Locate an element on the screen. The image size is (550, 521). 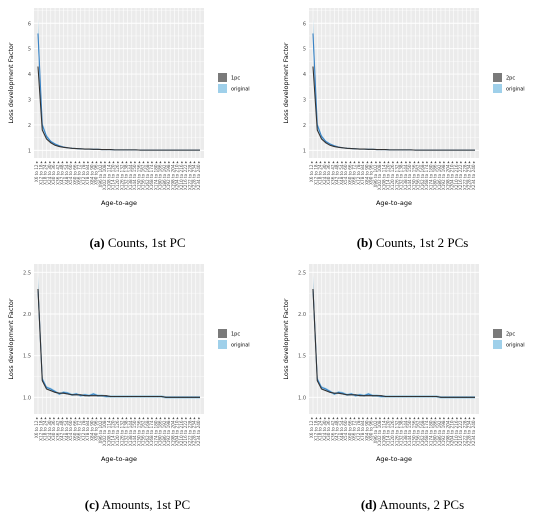
x-tick-label: X60 to 66 ▸ is located at coordinates (349, 172).